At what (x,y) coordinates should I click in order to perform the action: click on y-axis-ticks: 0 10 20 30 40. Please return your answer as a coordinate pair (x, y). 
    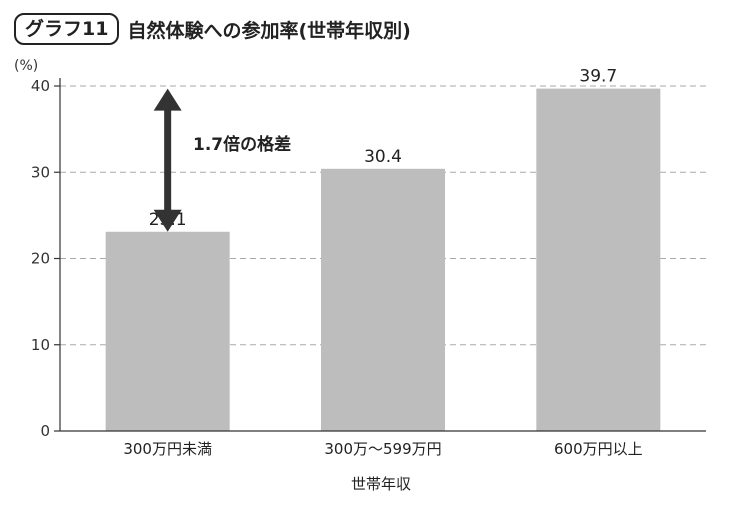
    Looking at the image, I should click on (45, 258).